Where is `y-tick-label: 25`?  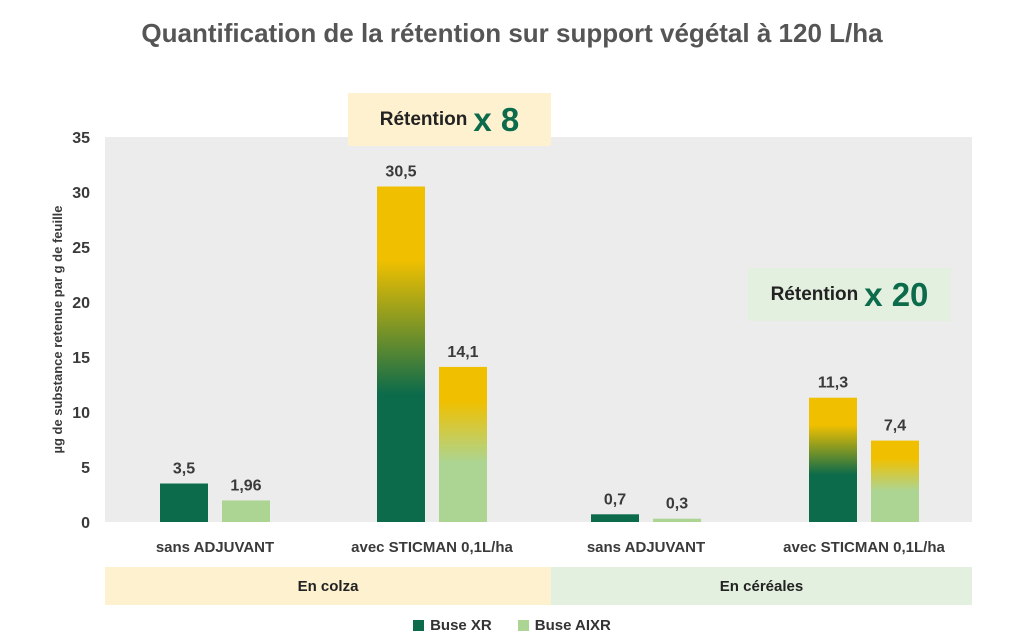
y-tick-label: 25 is located at coordinates (81, 248).